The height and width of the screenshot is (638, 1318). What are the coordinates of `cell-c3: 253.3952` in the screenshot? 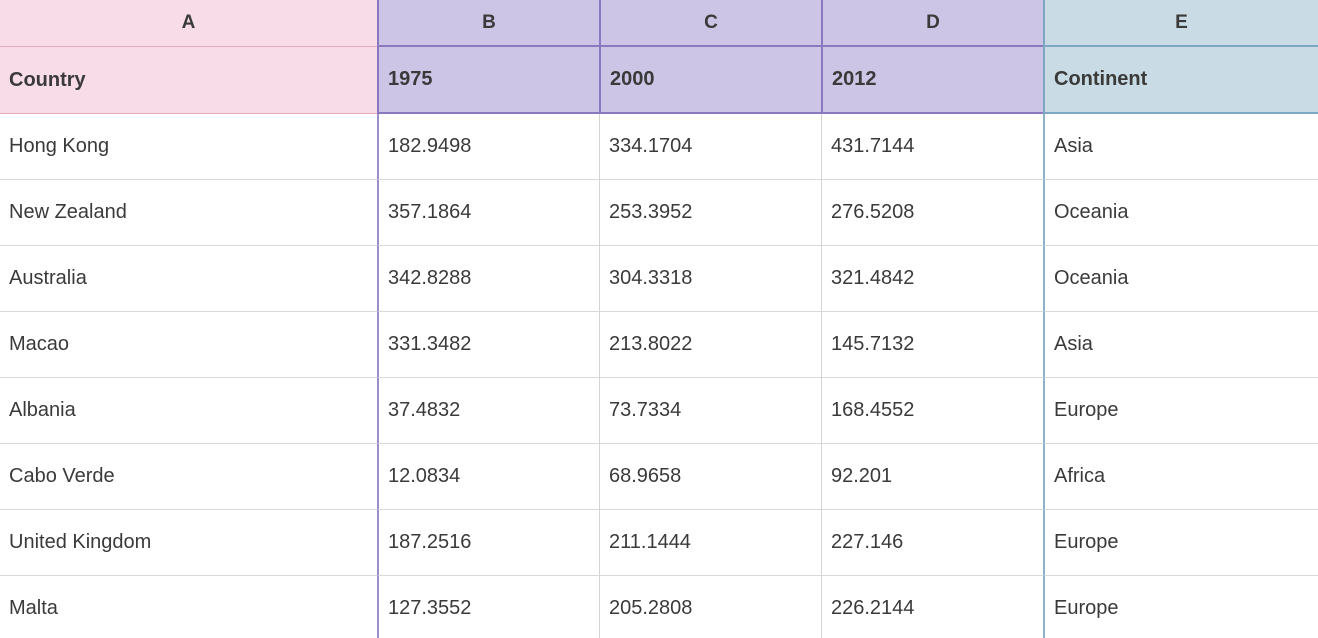 It's located at (710, 213).